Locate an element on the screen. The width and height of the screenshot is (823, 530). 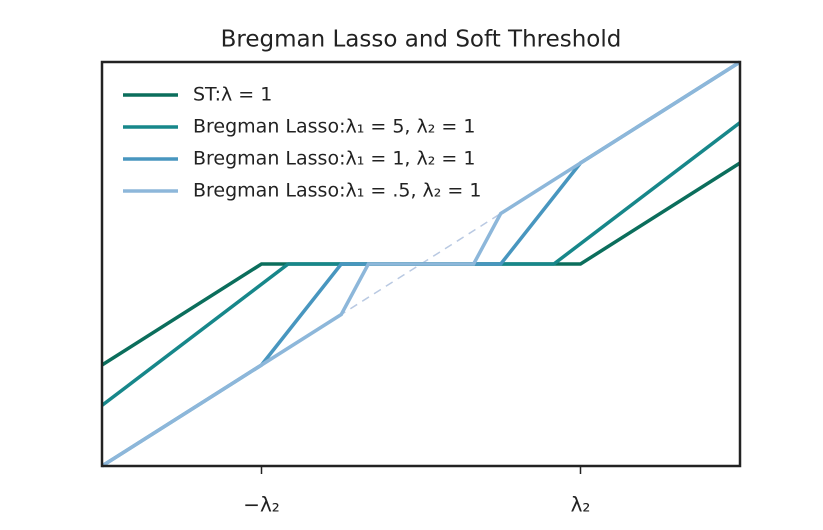
legend-label: Bregman Lasso:λ₁ = 5, λ₂ = 1 is located at coordinates (334, 127).